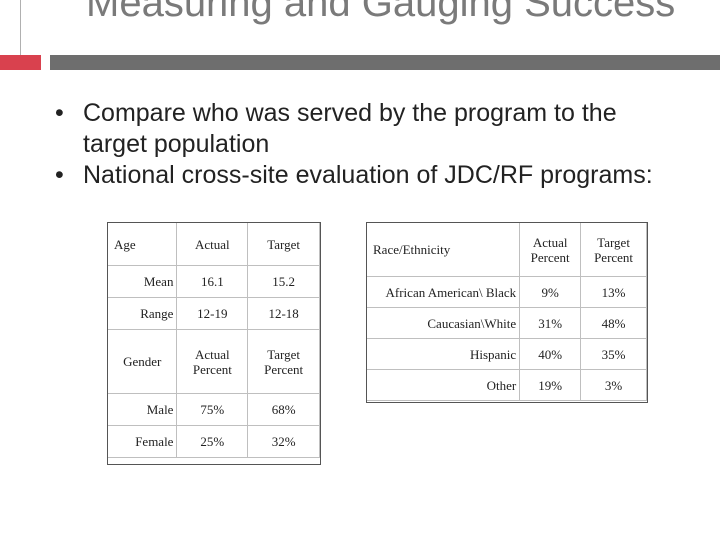 The image size is (720, 540). What do you see at coordinates (443, 385) in the screenshot?
I see `row-label: Other` at bounding box center [443, 385].